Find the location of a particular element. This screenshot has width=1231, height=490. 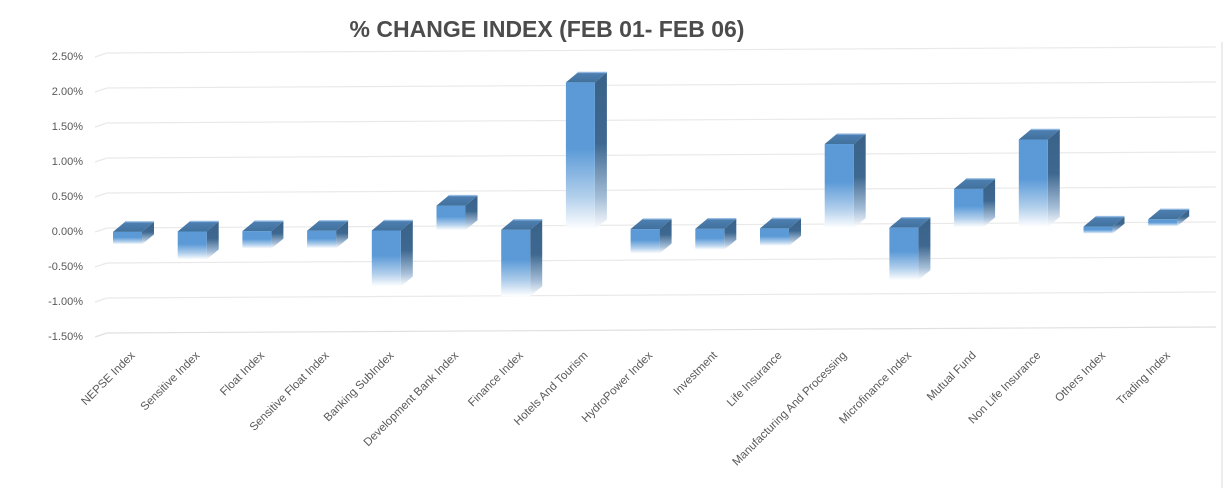

bar-hydropower-index is located at coordinates (651, 236).